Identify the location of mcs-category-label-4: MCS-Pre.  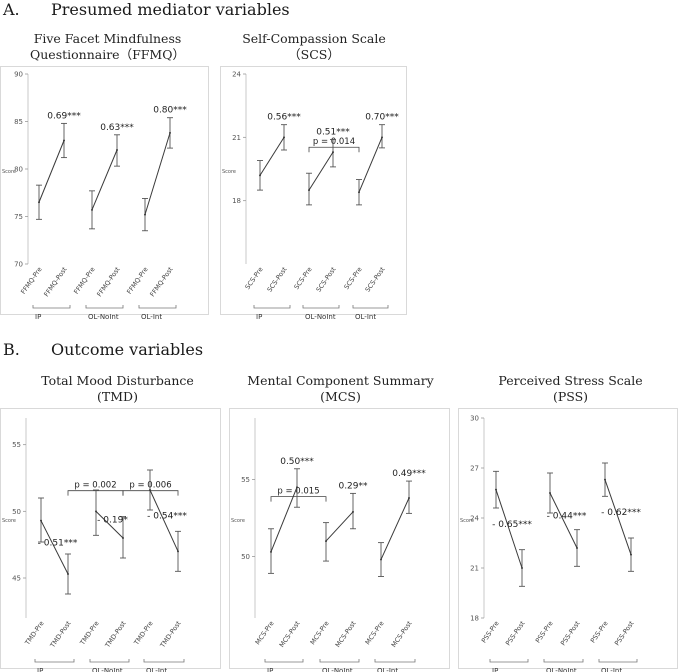
(375, 633).